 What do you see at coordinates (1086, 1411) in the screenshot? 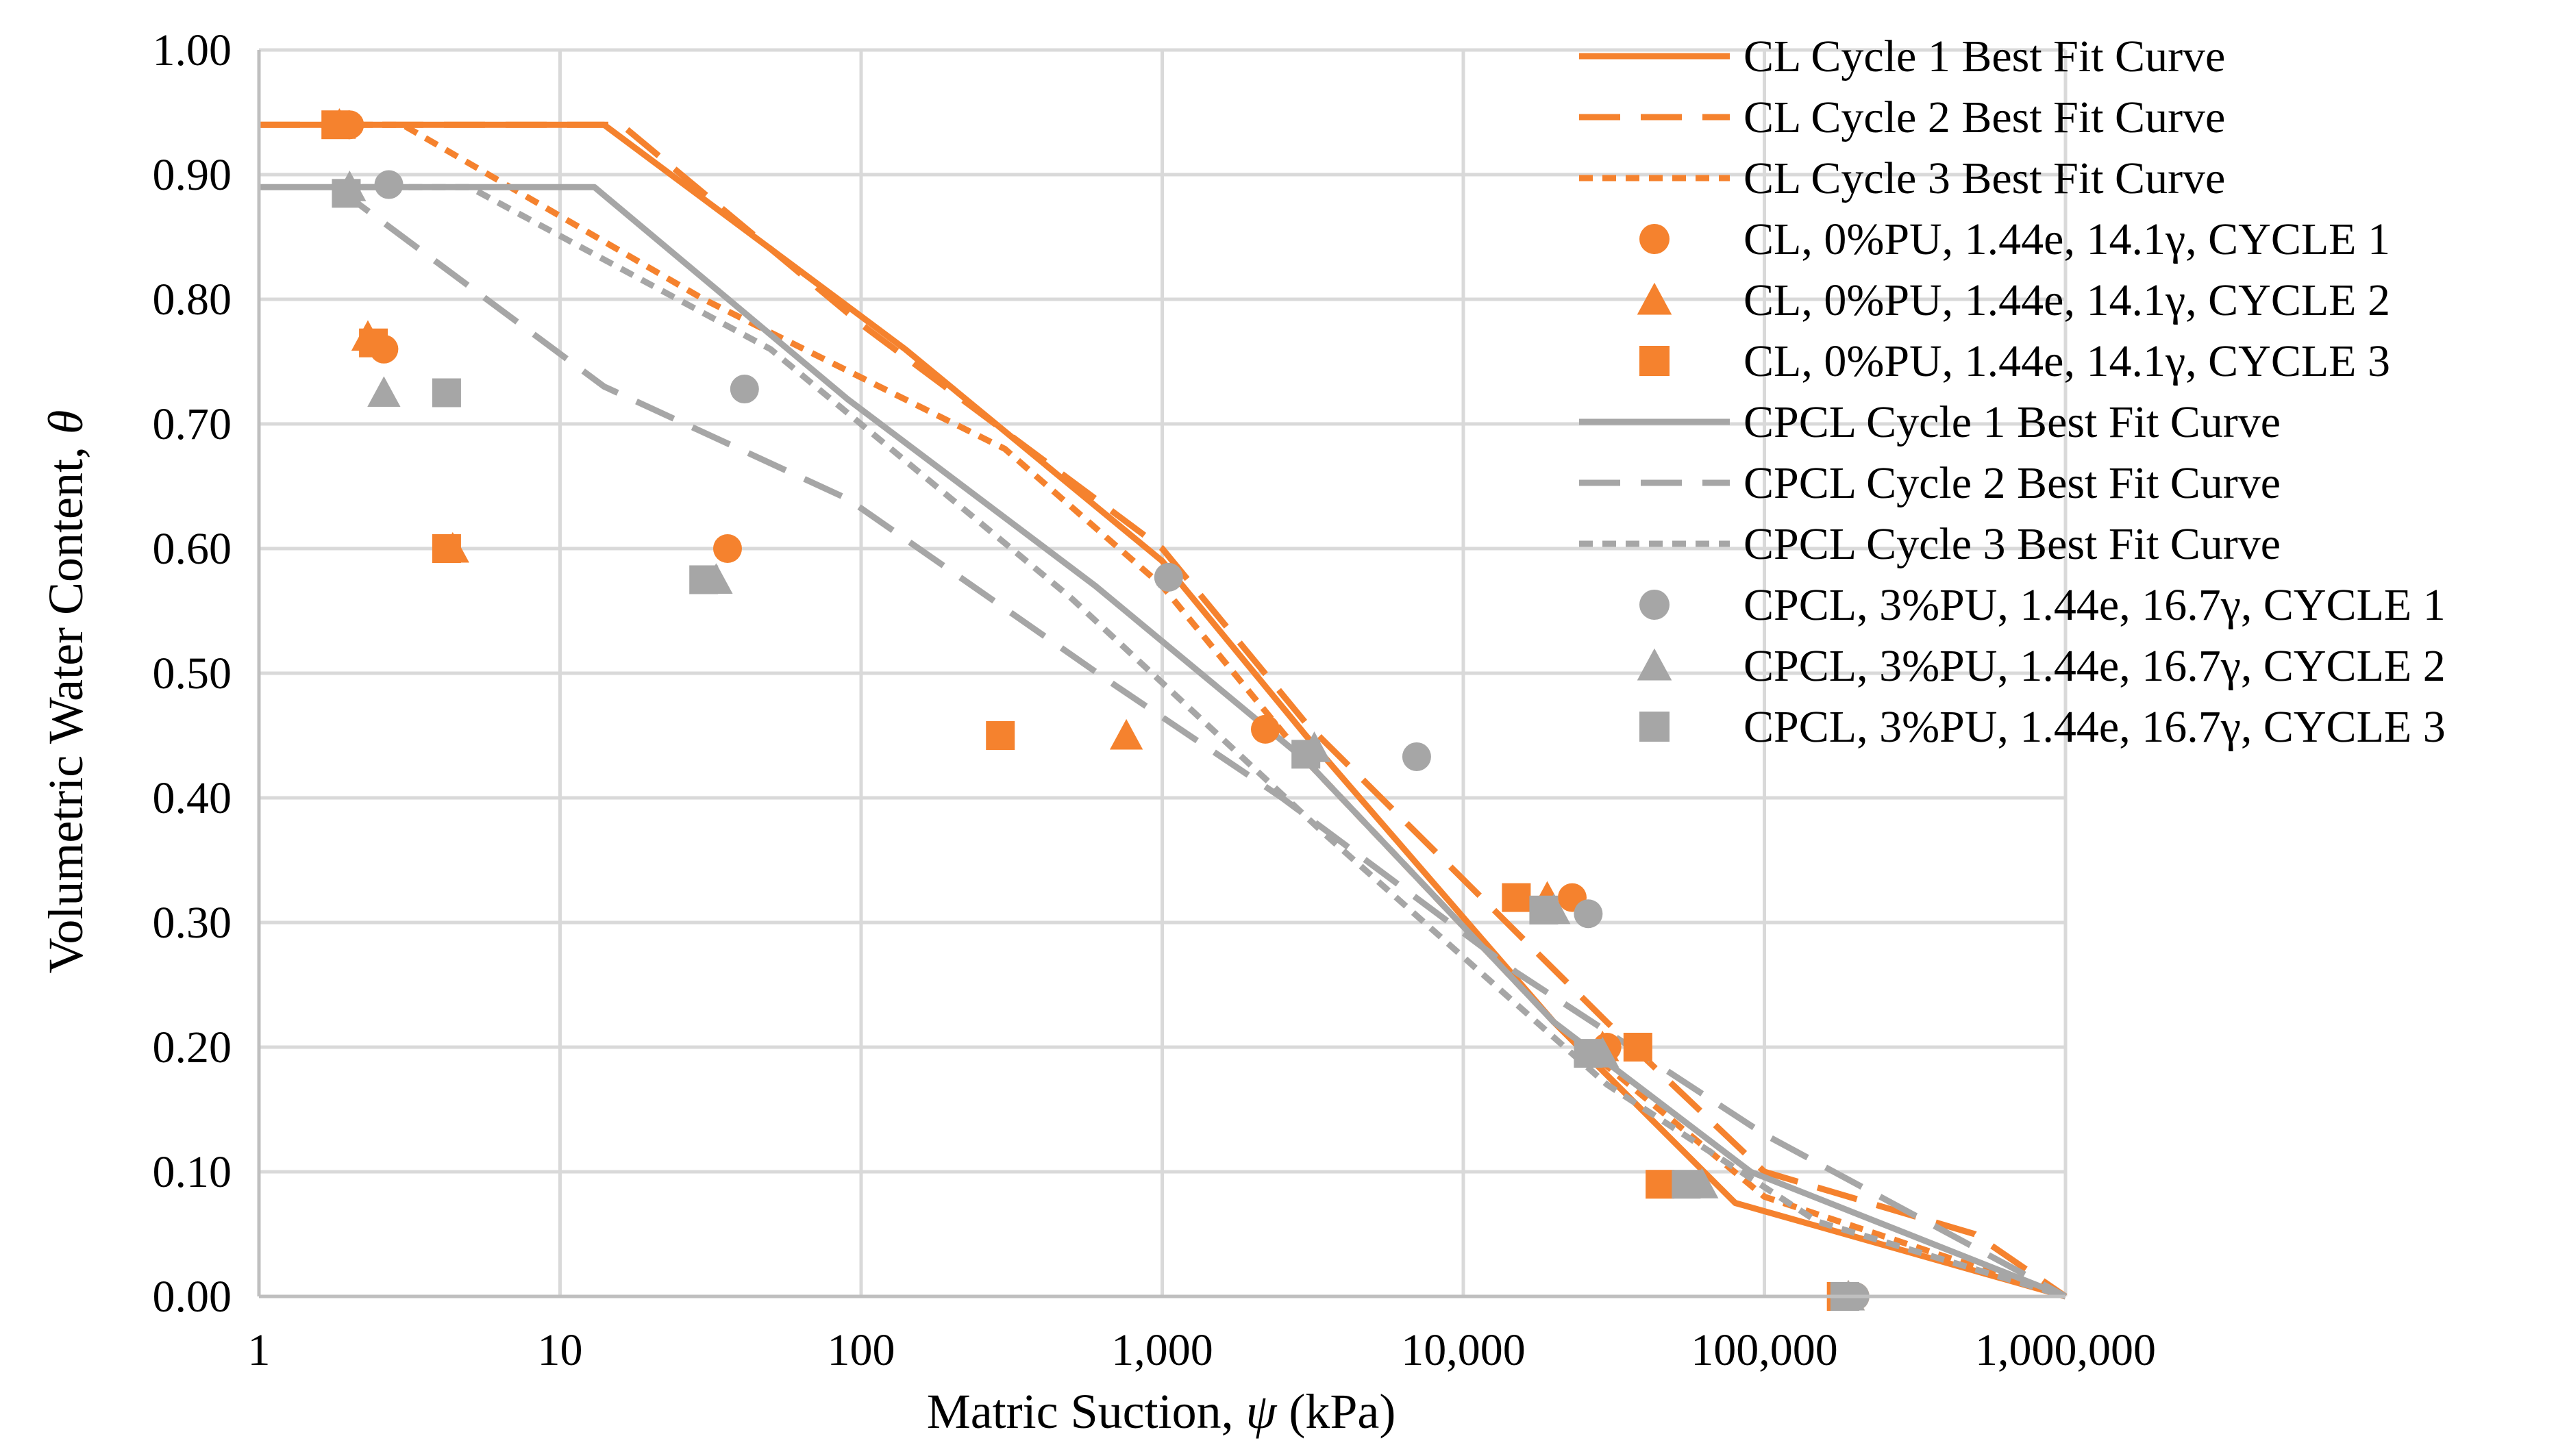
I see `x-axis-title-text: Matric Suction,` at bounding box center [1086, 1411].